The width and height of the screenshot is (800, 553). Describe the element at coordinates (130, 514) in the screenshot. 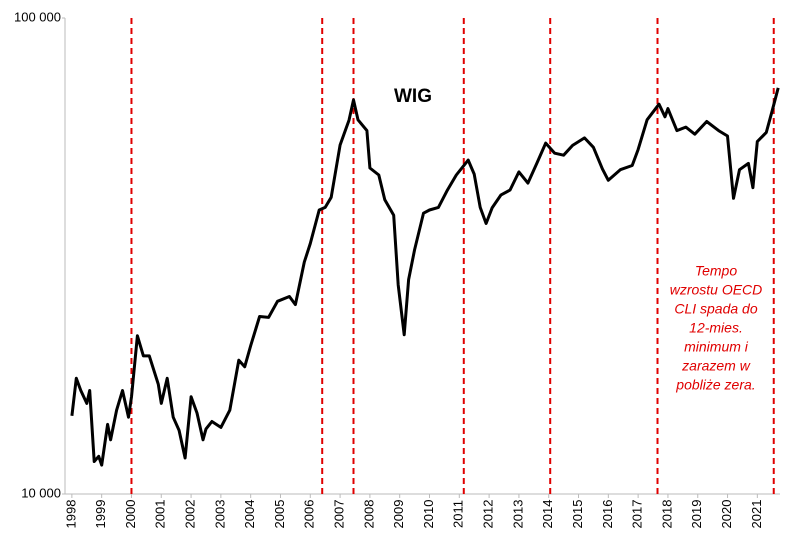

I see `x-tick-label: 2000` at that location.